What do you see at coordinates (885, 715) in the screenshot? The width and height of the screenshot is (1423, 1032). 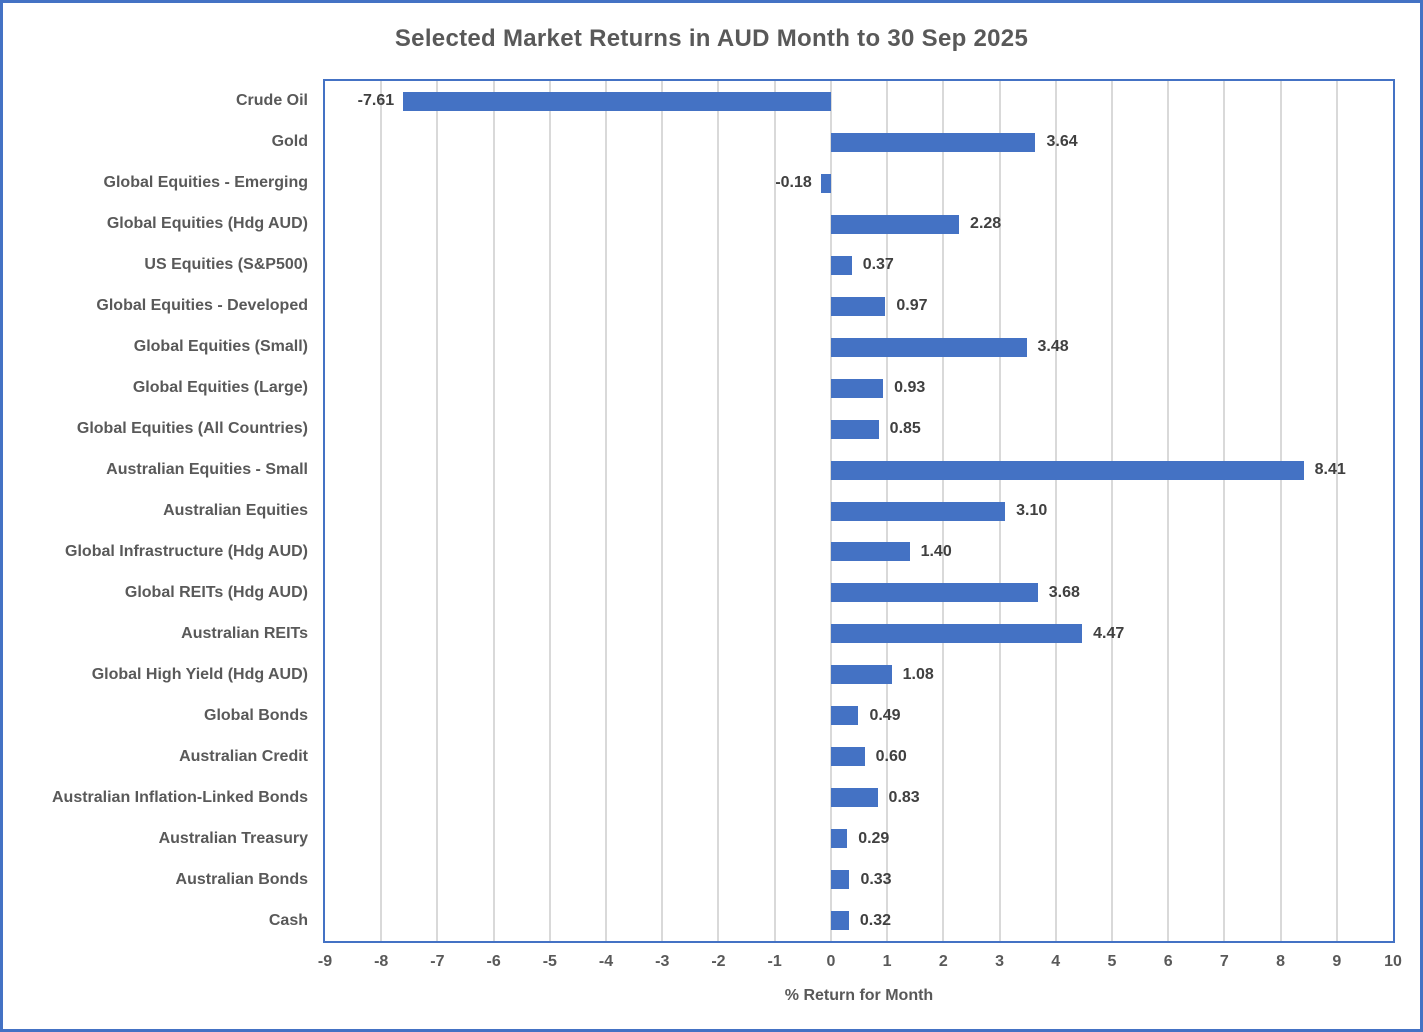 I see `value-label: 0.49` at bounding box center [885, 715].